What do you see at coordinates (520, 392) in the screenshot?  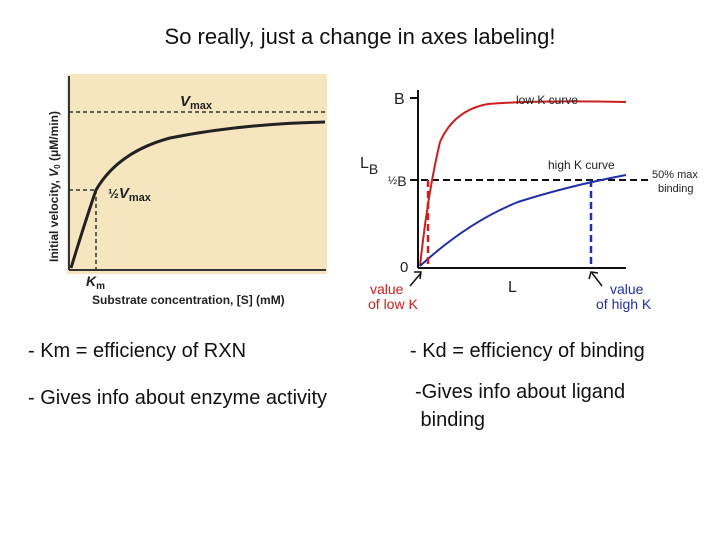 I see `ligand-binding-text-line1: -Gives info about ligand` at bounding box center [520, 392].